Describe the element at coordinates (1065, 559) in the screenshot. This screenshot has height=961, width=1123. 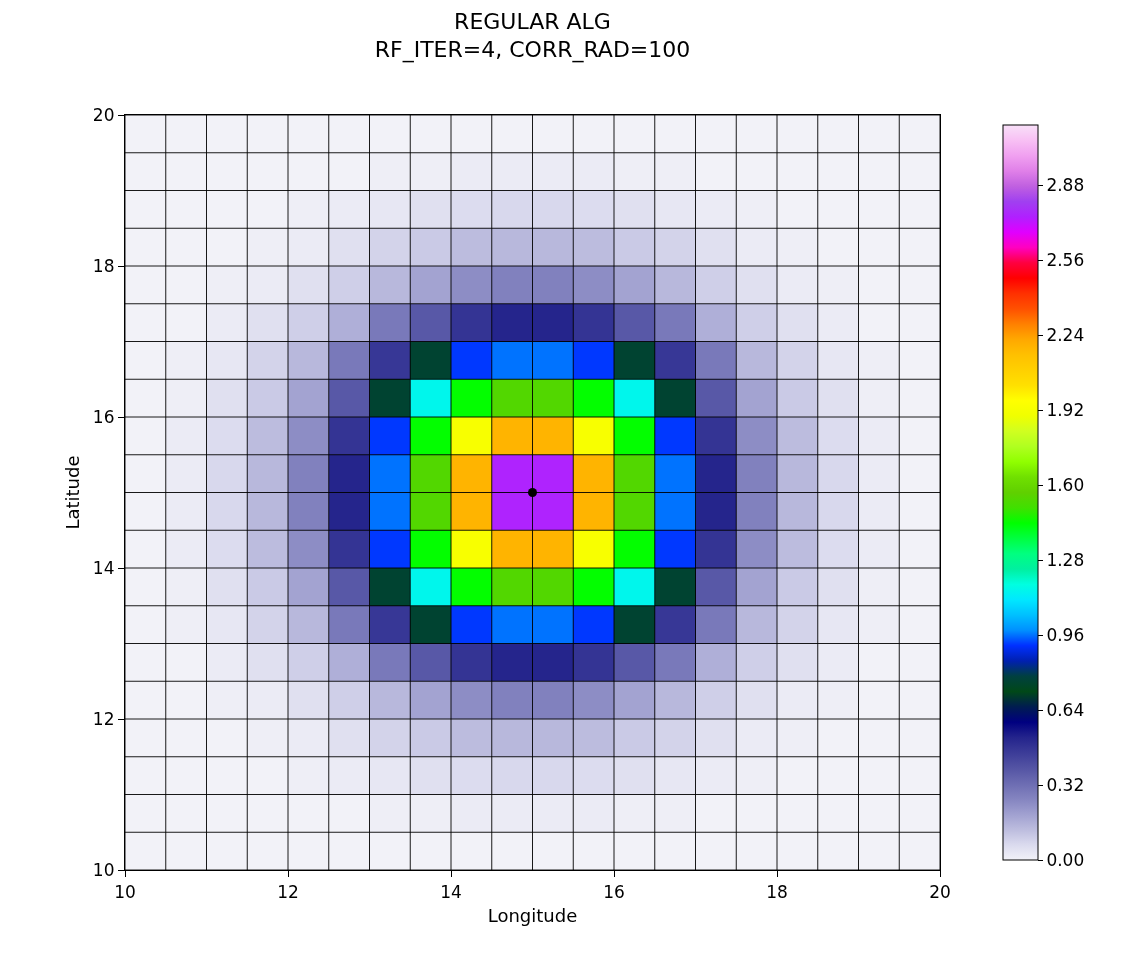
I see `color-bar-label: 1.28` at that location.